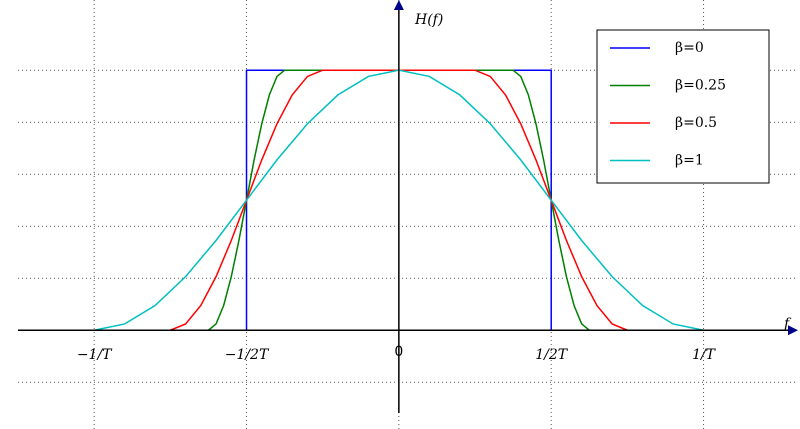 The image size is (800, 429). What do you see at coordinates (428, 20) in the screenshot?
I see `y-axis-label: H(f)` at bounding box center [428, 20].